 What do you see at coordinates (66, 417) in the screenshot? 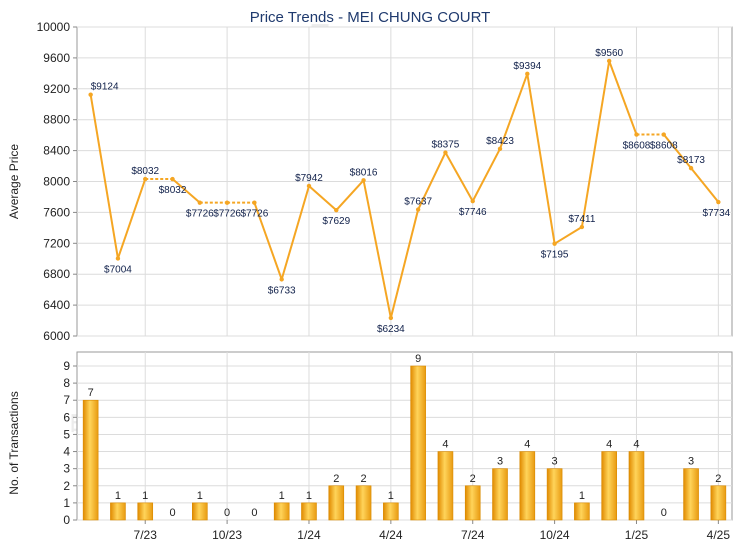
I see `y-tick-label: 6` at bounding box center [66, 417].